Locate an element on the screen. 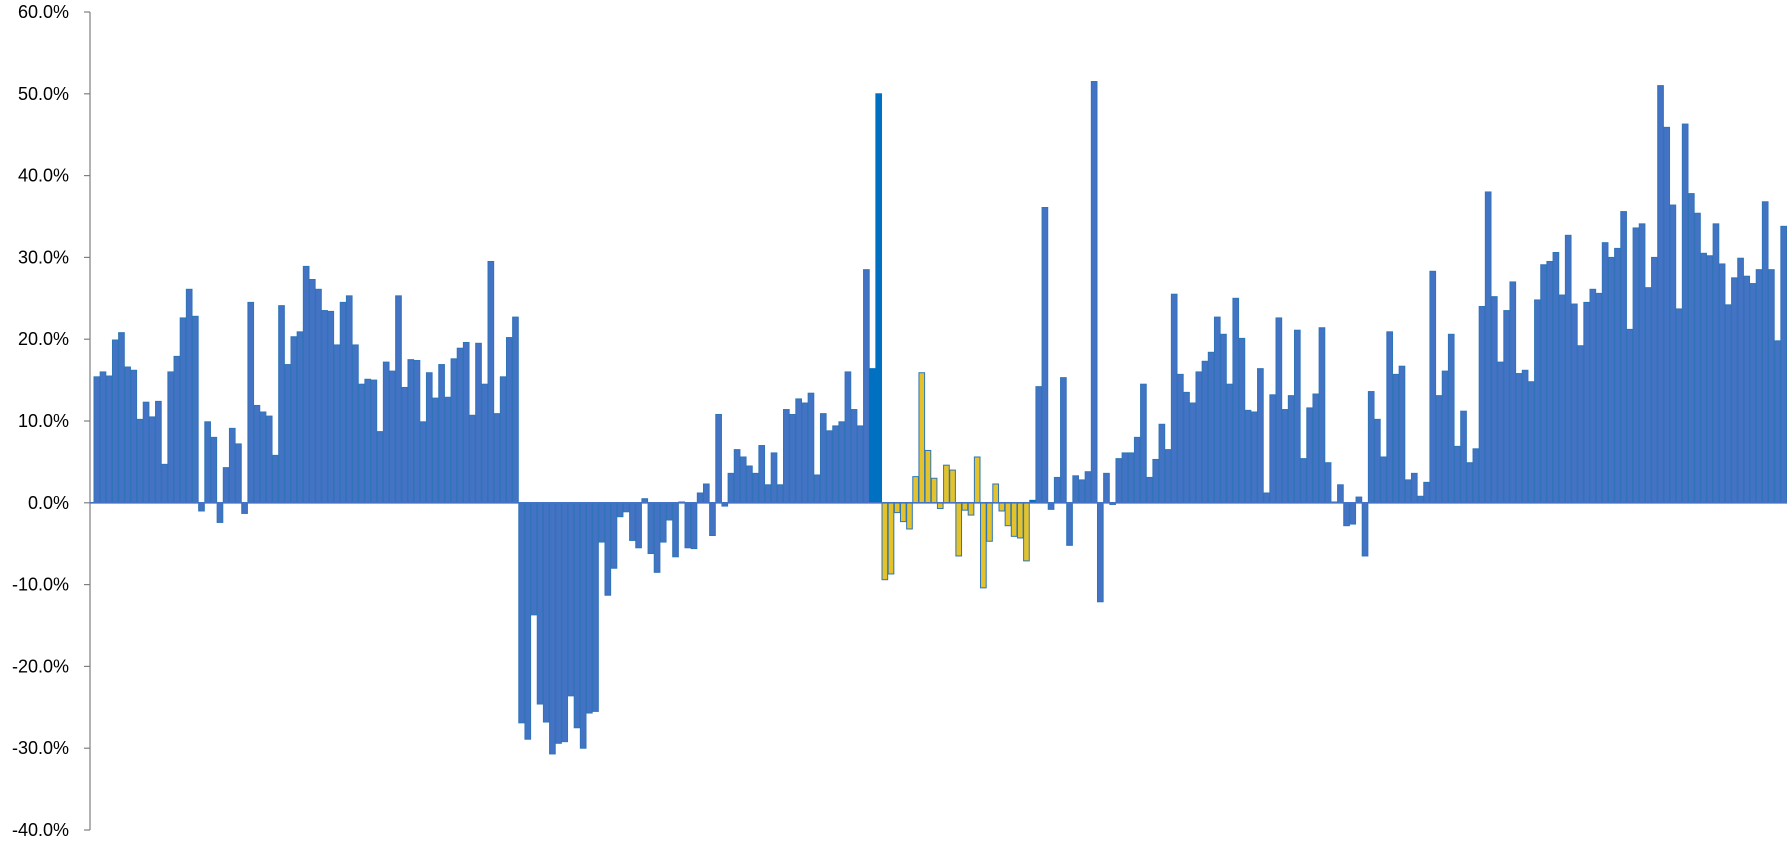  y-tick-label: -20.0% is located at coordinates (40, 666).